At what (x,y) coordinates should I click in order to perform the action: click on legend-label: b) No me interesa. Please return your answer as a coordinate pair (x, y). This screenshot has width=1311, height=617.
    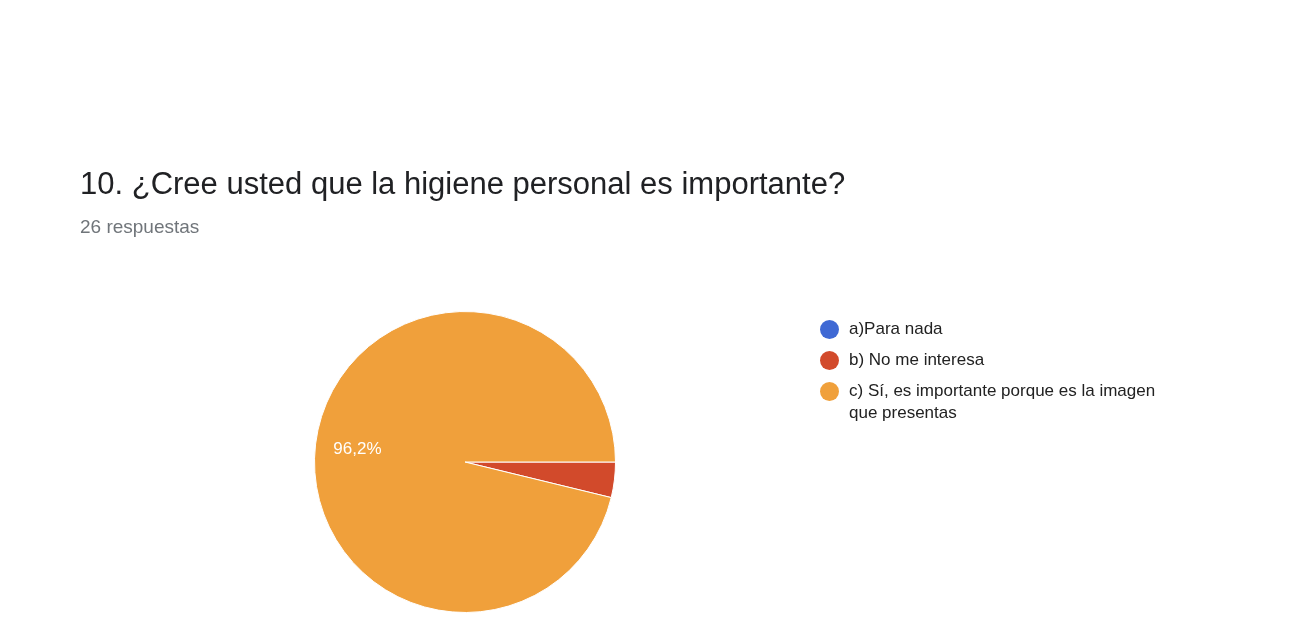
    Looking at the image, I should click on (917, 360).